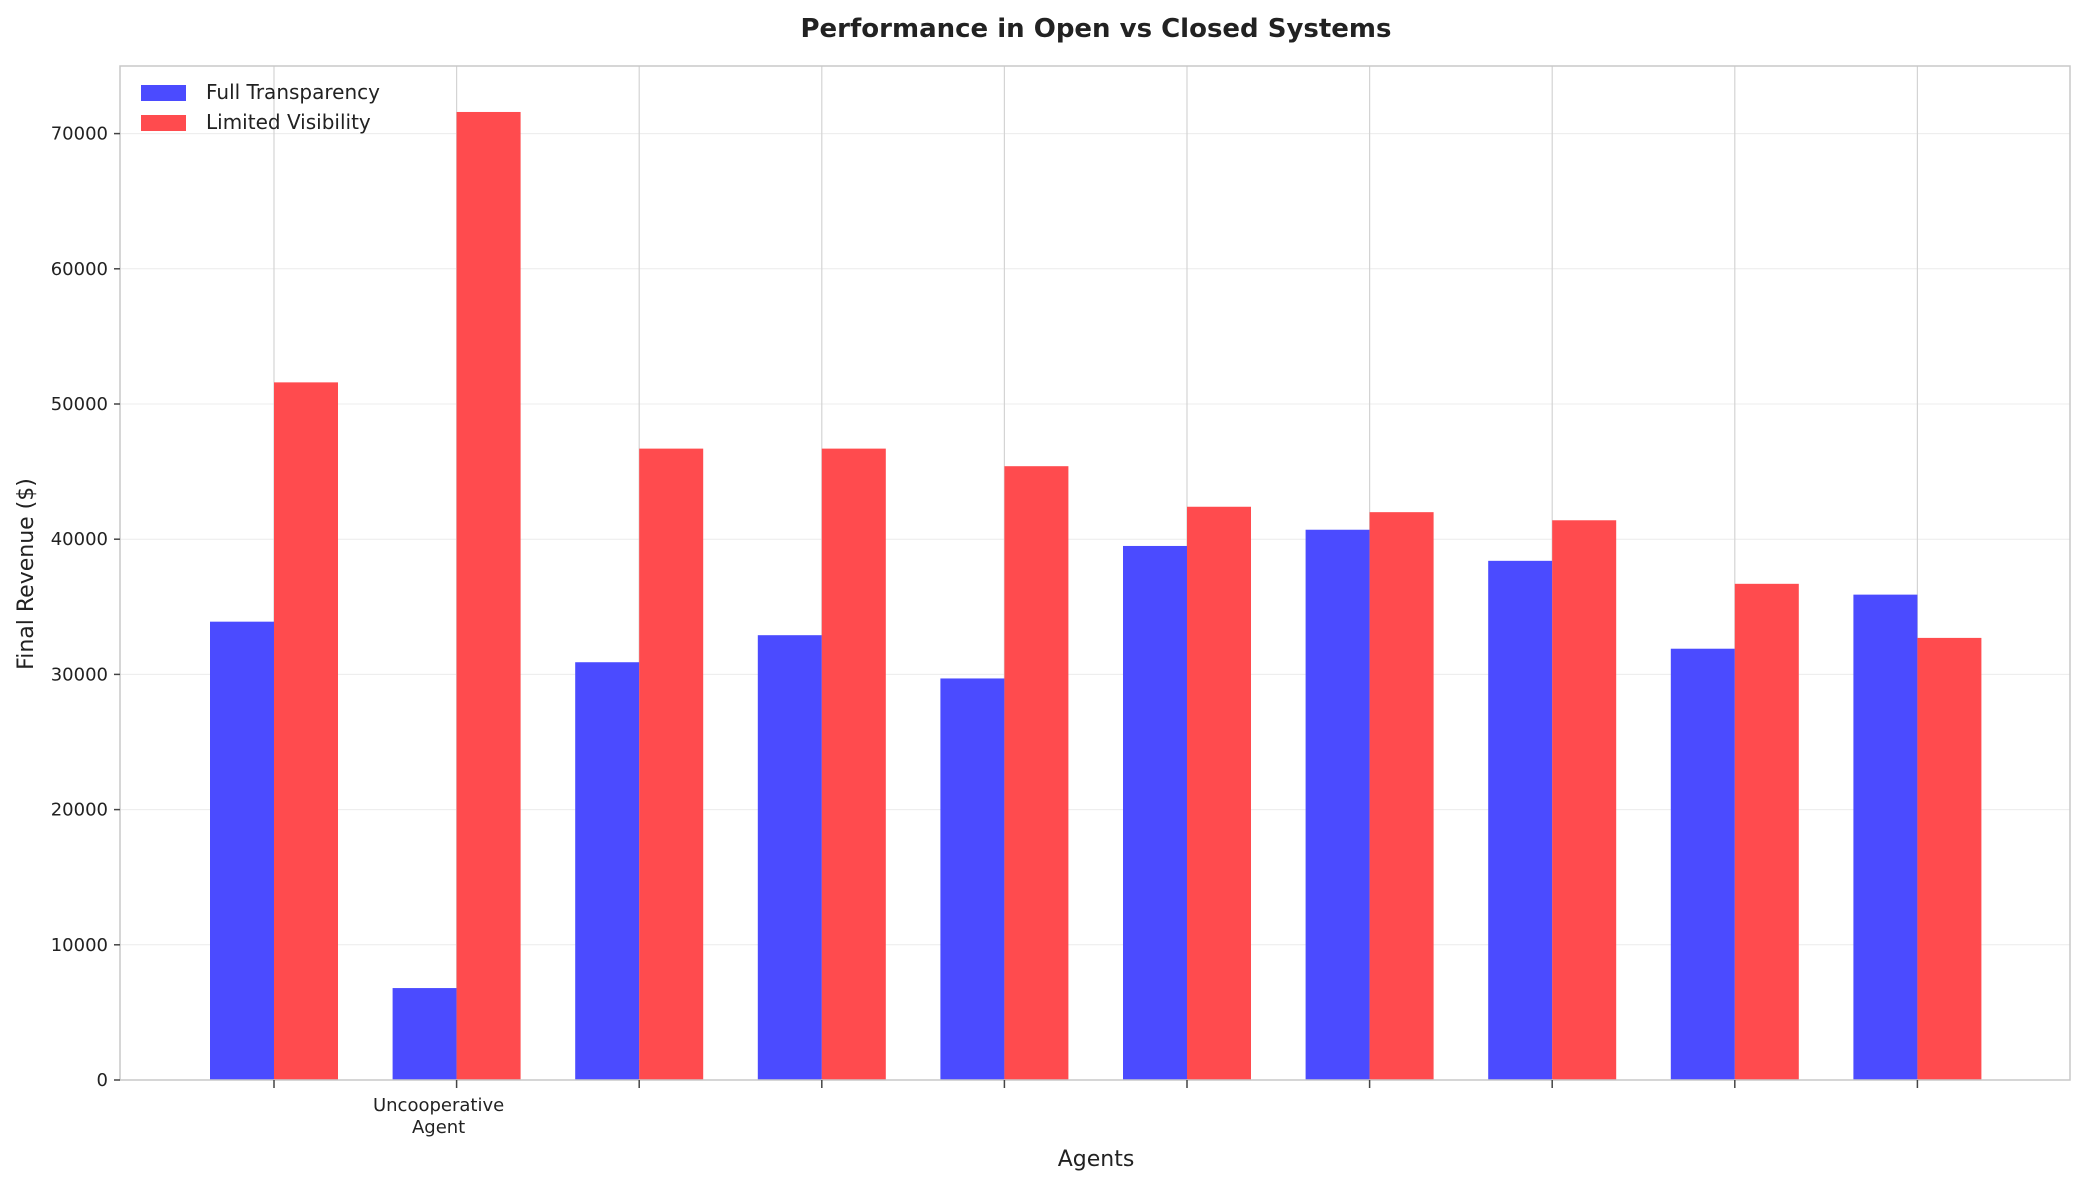  What do you see at coordinates (1096, 1159) in the screenshot?
I see `x-axis-label: Agents` at bounding box center [1096, 1159].